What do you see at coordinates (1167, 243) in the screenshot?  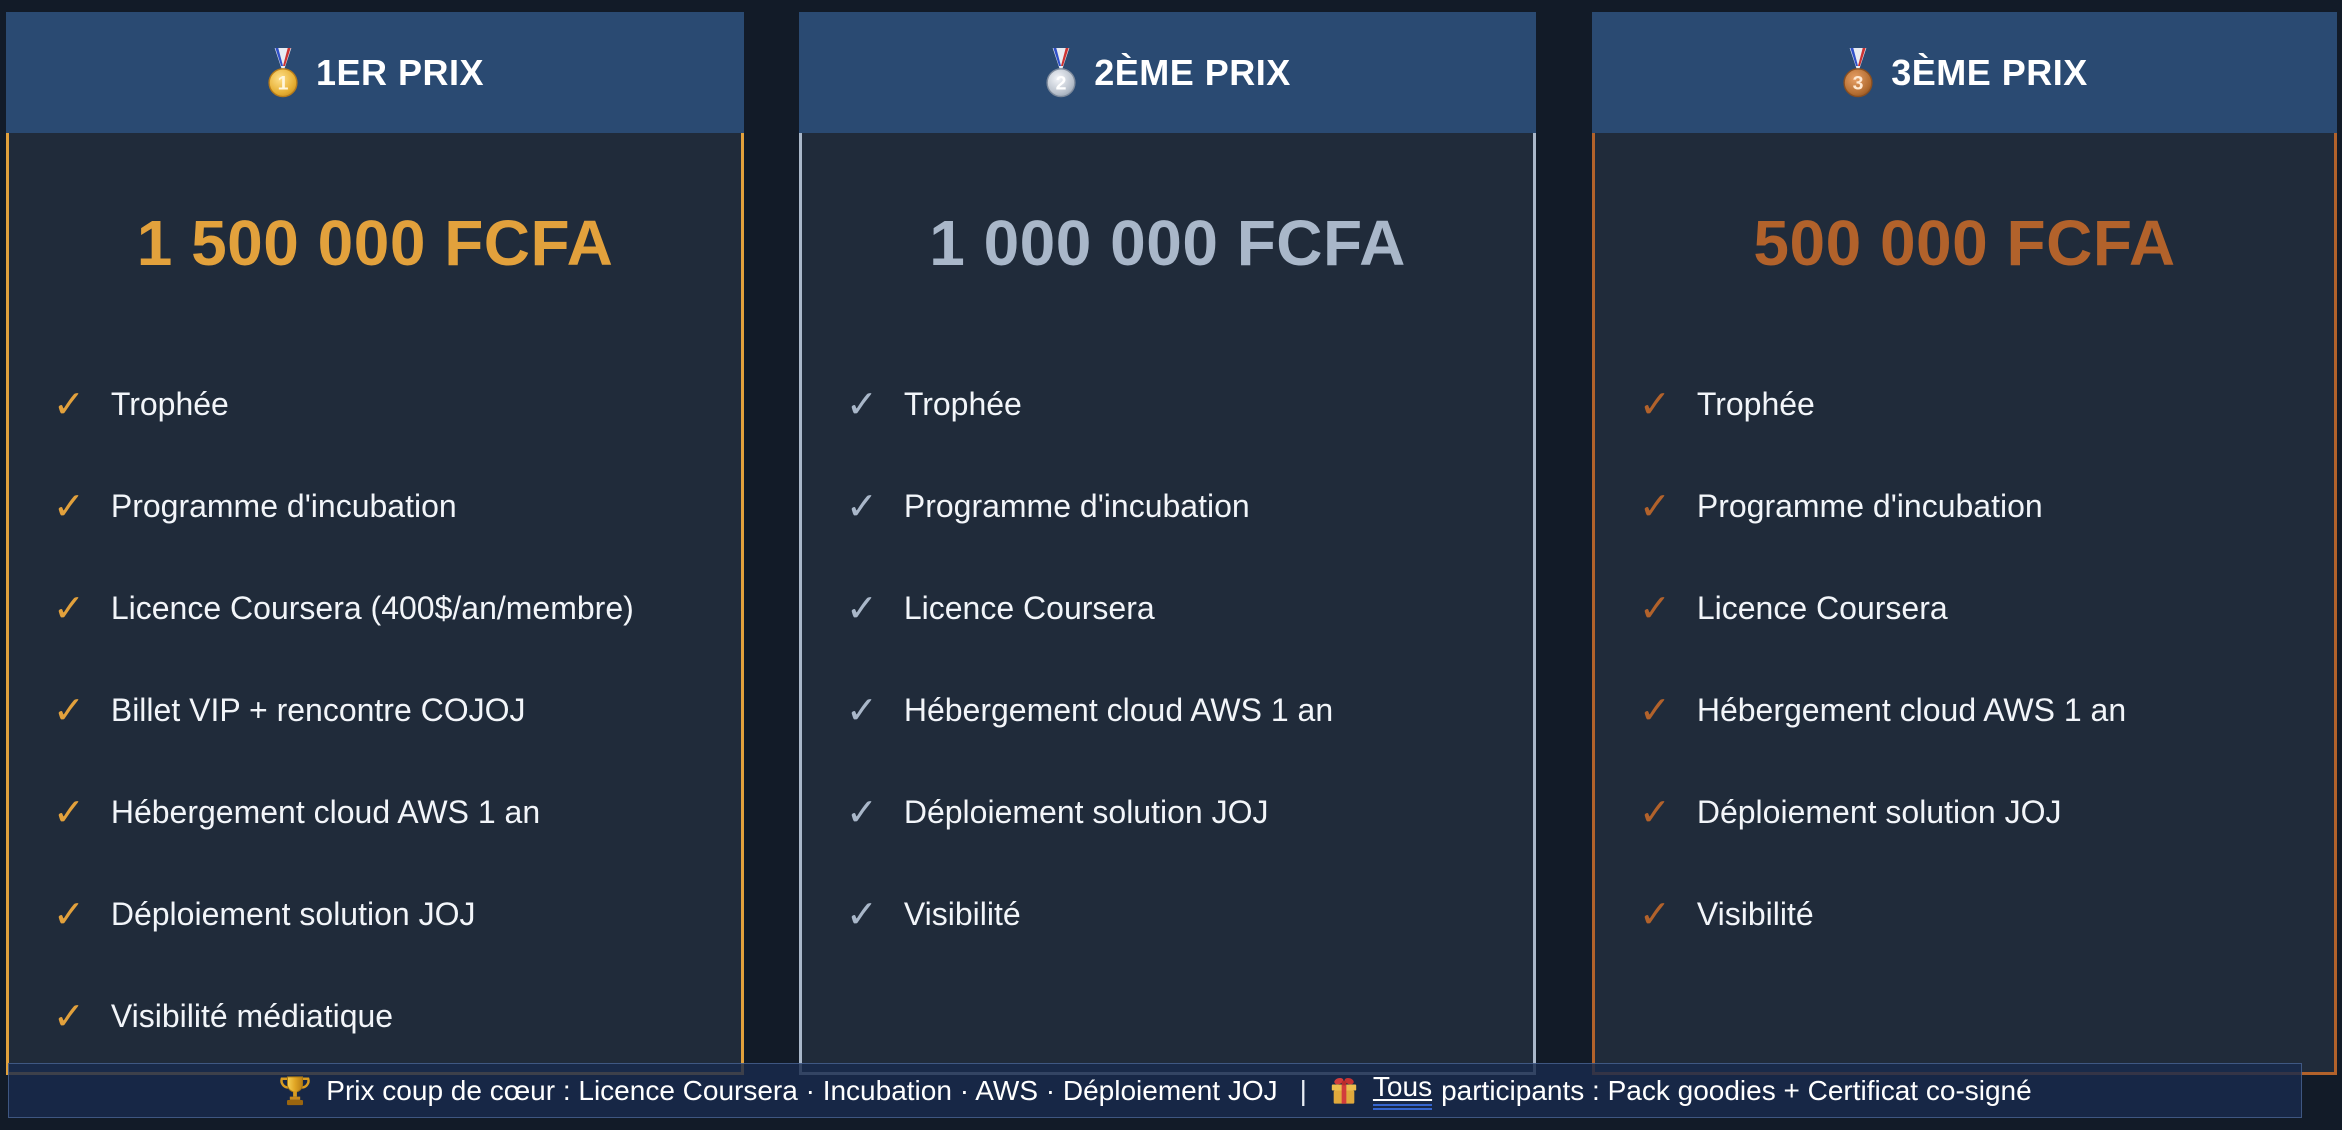 I see `prize-amount: 1 000 000 FCFA` at bounding box center [1167, 243].